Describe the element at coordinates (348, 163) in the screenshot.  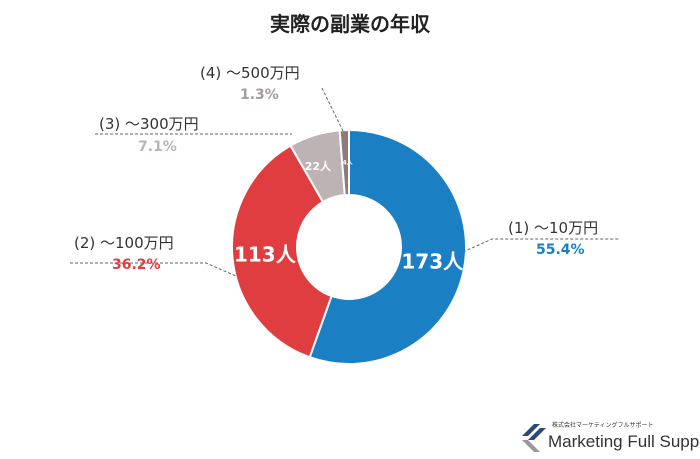
I see `value-label-4: 4人` at that location.